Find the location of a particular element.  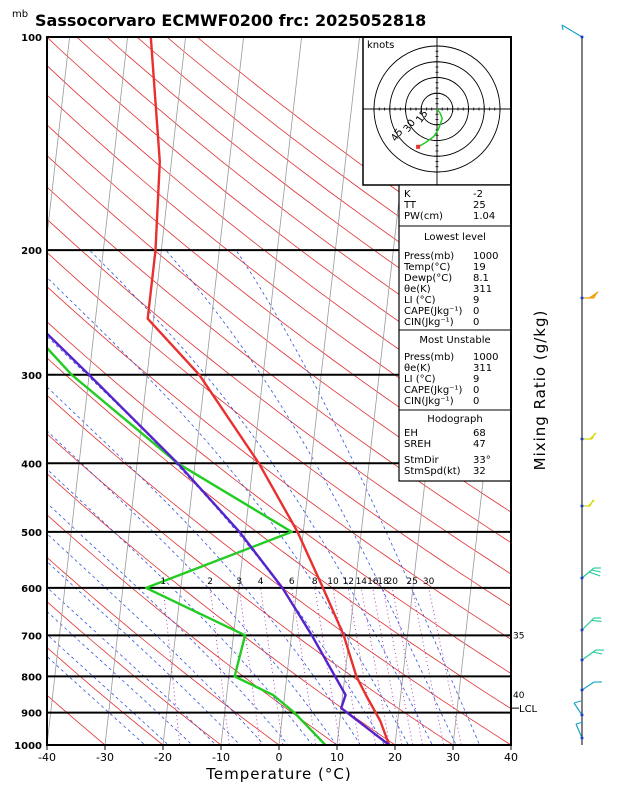

temperature-tick-label: 30 is located at coordinates (453, 757).